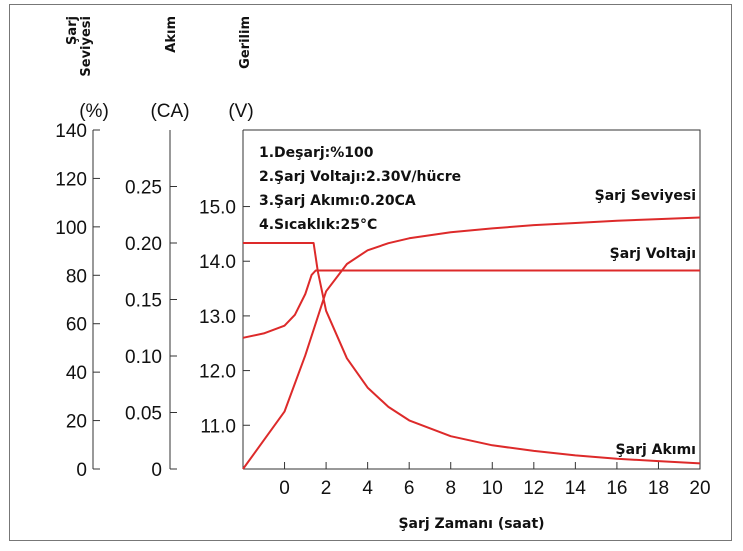 The width and height of the screenshot is (743, 551). What do you see at coordinates (76, 422) in the screenshot?
I see `level-tick-label: 20` at bounding box center [76, 422].